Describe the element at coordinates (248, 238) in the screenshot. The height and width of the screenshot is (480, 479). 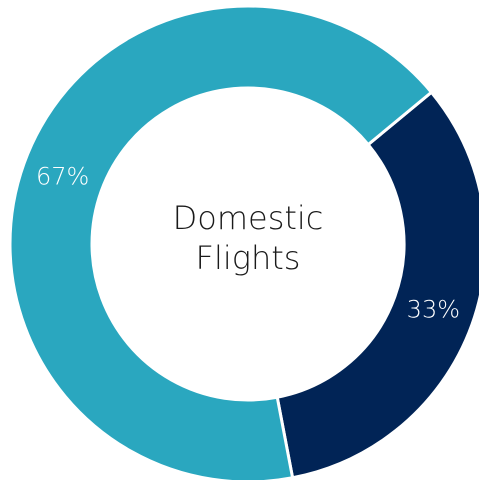
I see `chart-title: Domestic Flights` at that location.